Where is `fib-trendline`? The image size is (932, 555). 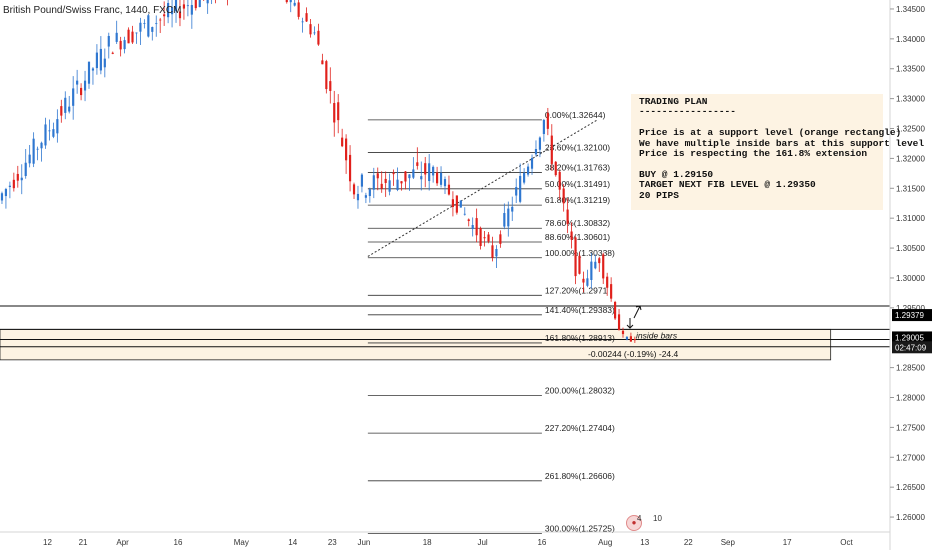
fib-trendline is located at coordinates (482, 188).